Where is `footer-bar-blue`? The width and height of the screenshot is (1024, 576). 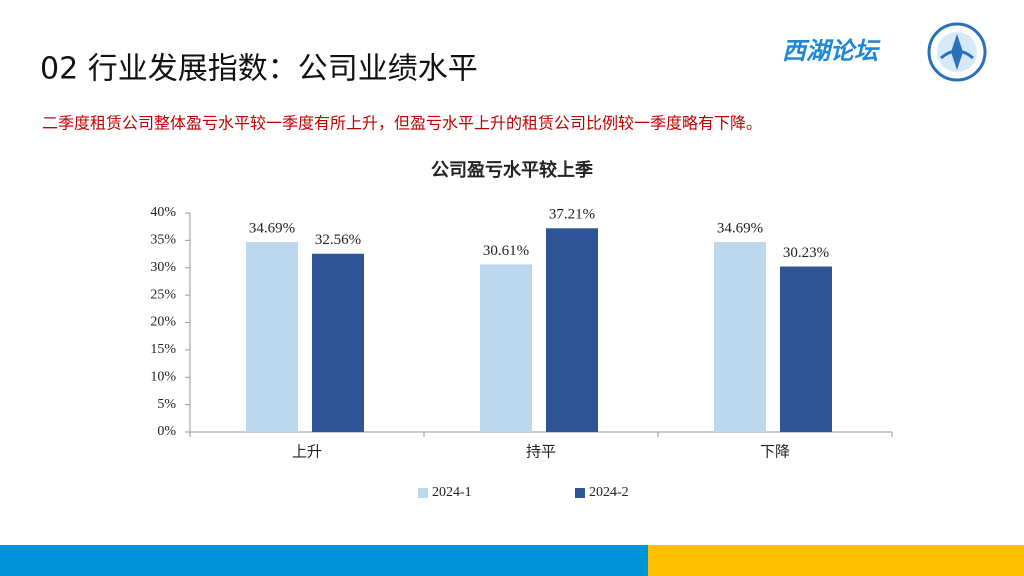
footer-bar-blue is located at coordinates (324, 560).